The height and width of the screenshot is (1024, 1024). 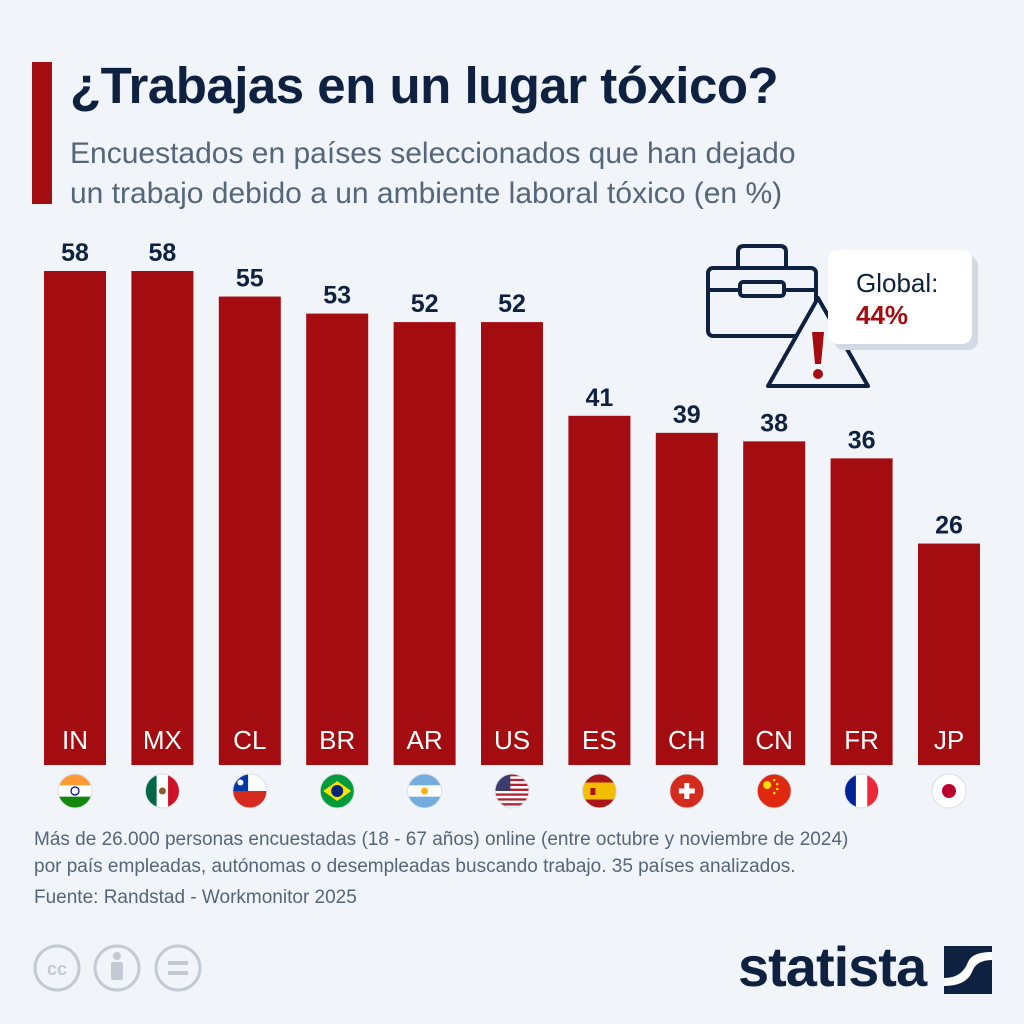 I want to click on briefcase-icon, so click(x=762, y=291).